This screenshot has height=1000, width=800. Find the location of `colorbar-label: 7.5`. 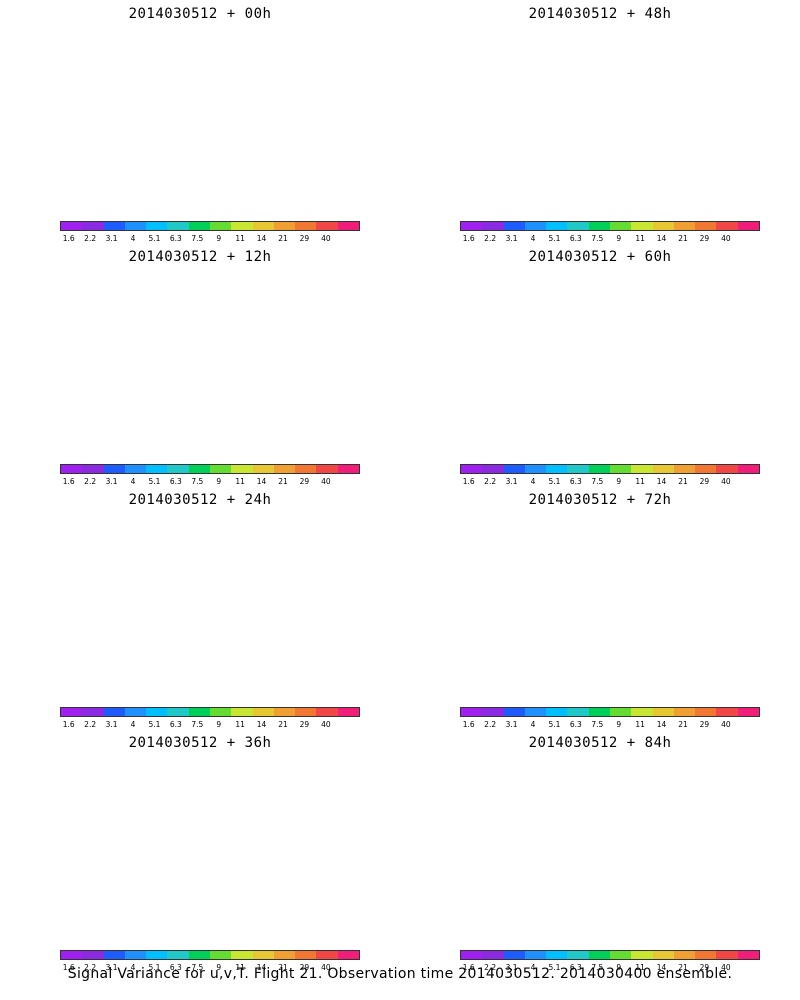

colorbar-label: 7.5 is located at coordinates (197, 238).